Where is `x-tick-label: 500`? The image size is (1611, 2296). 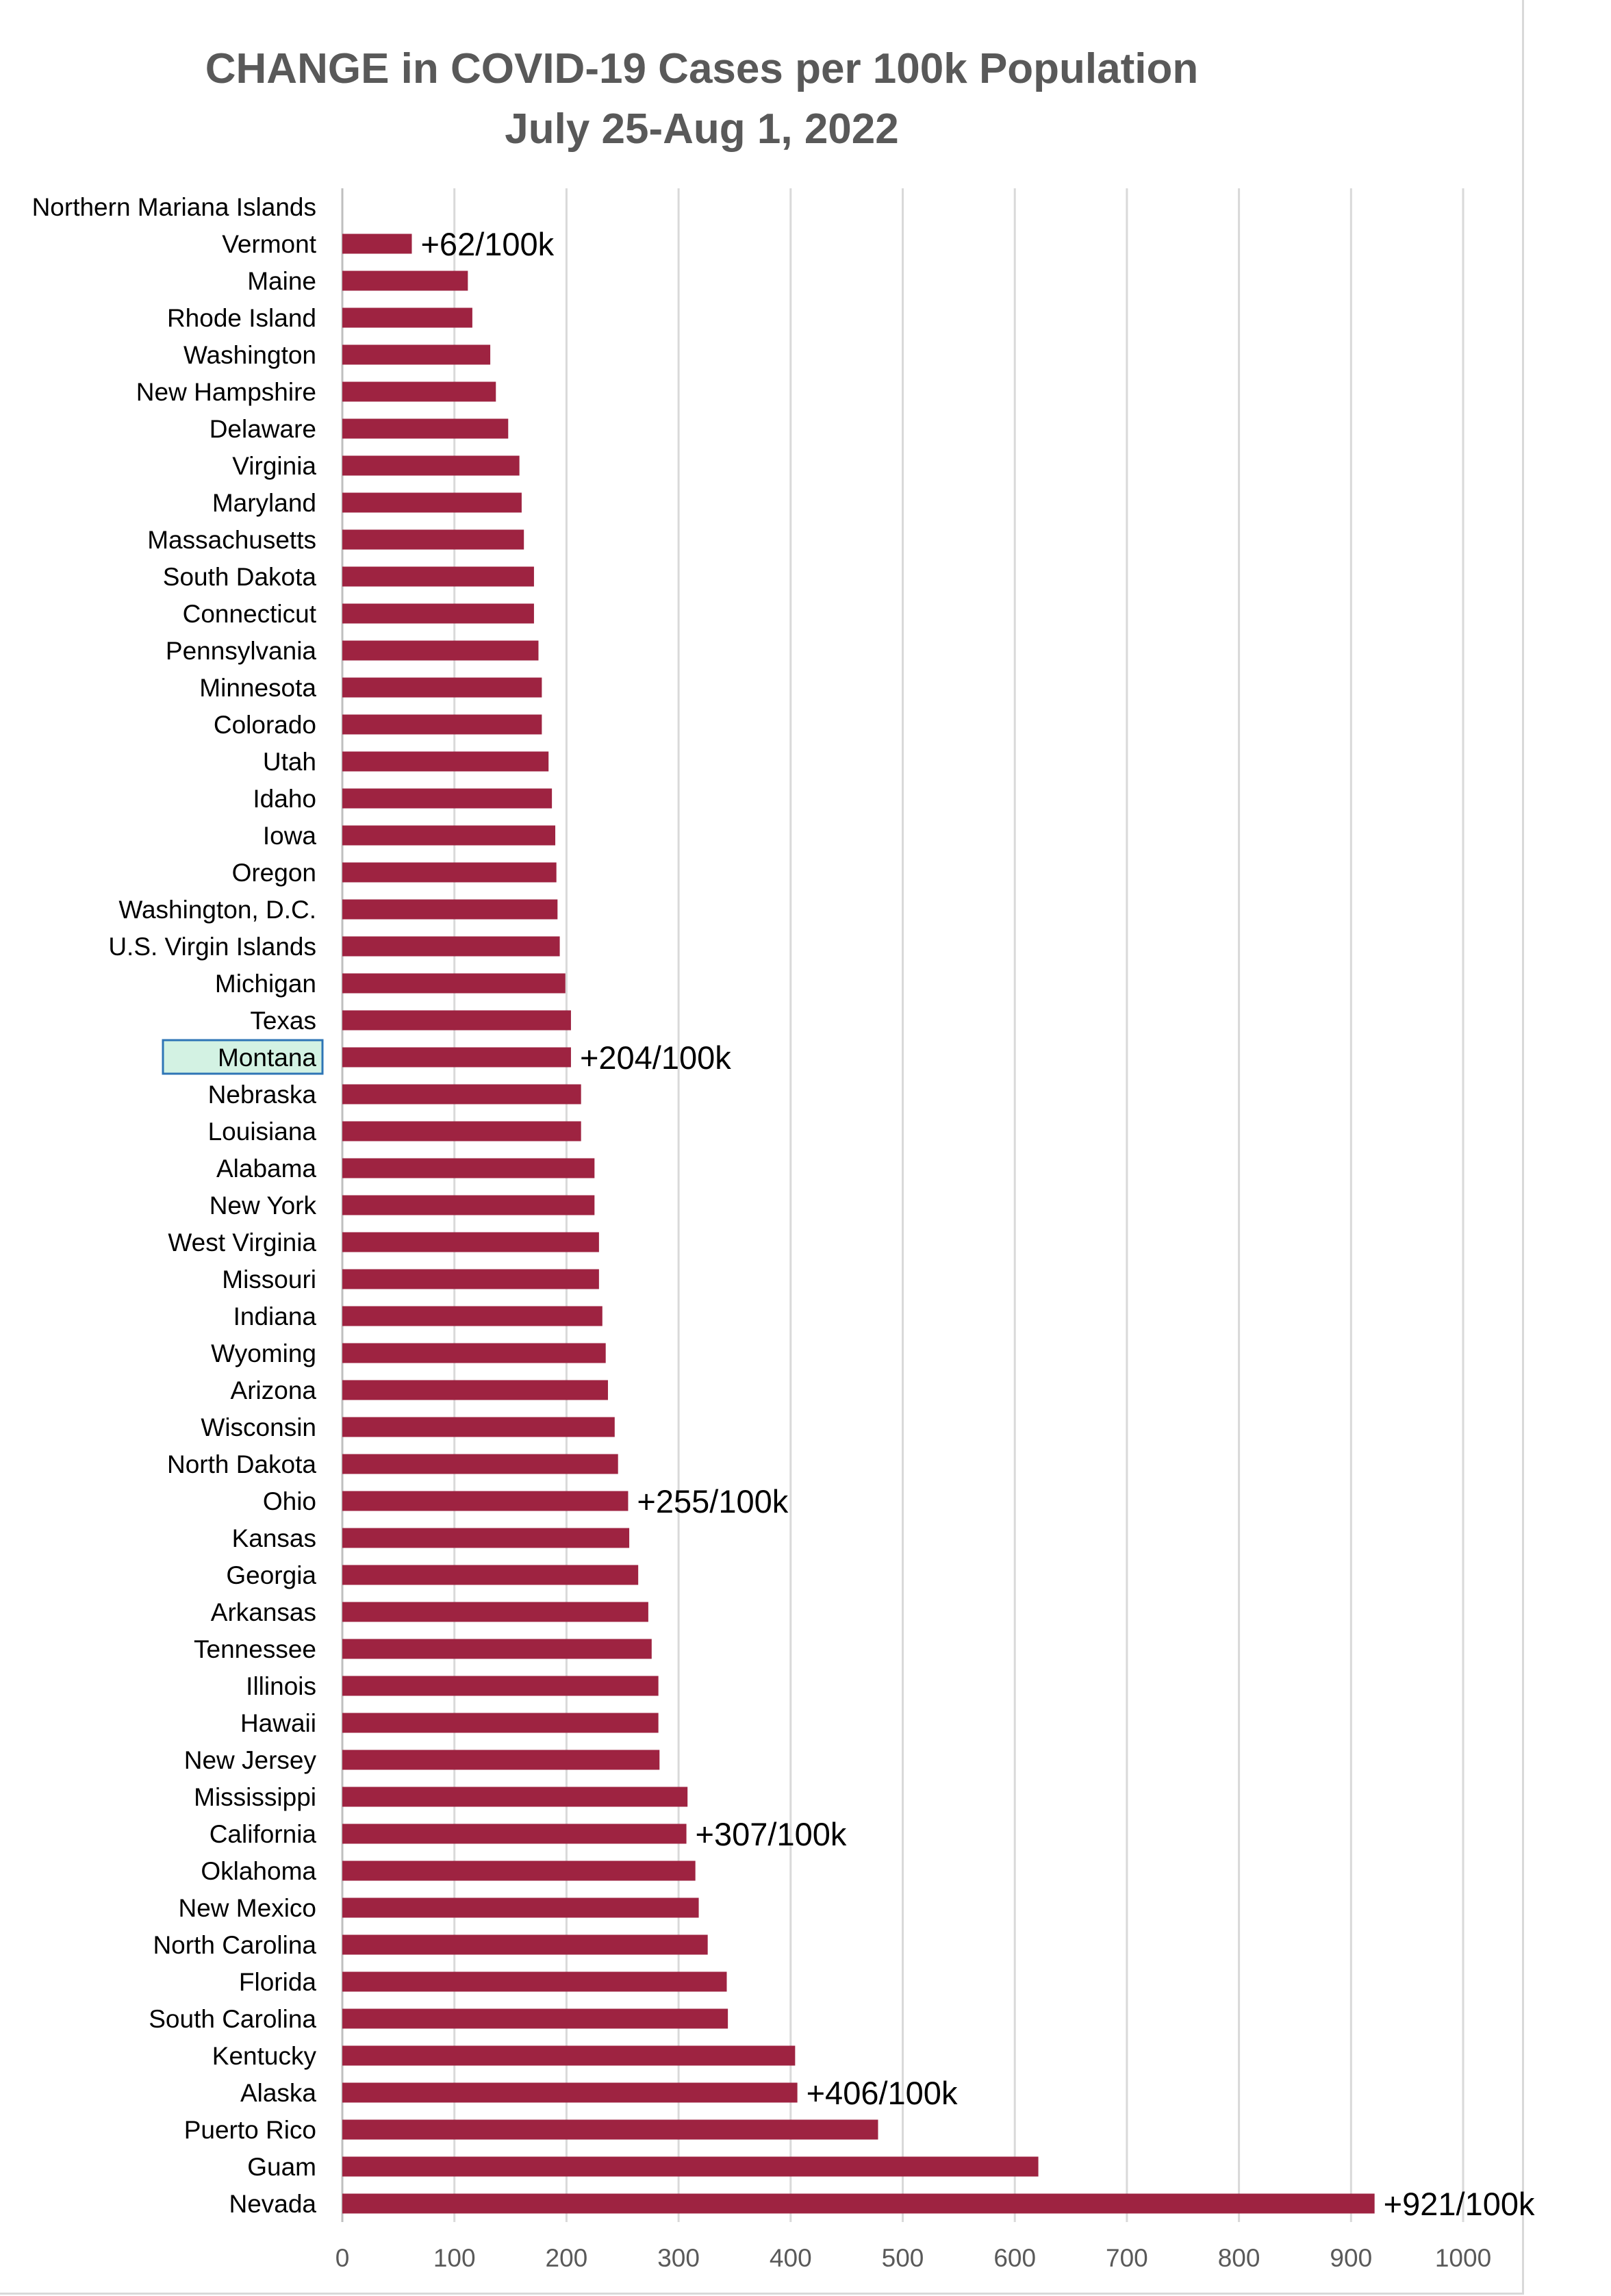
x-tick-label: 500 is located at coordinates (903, 2258).